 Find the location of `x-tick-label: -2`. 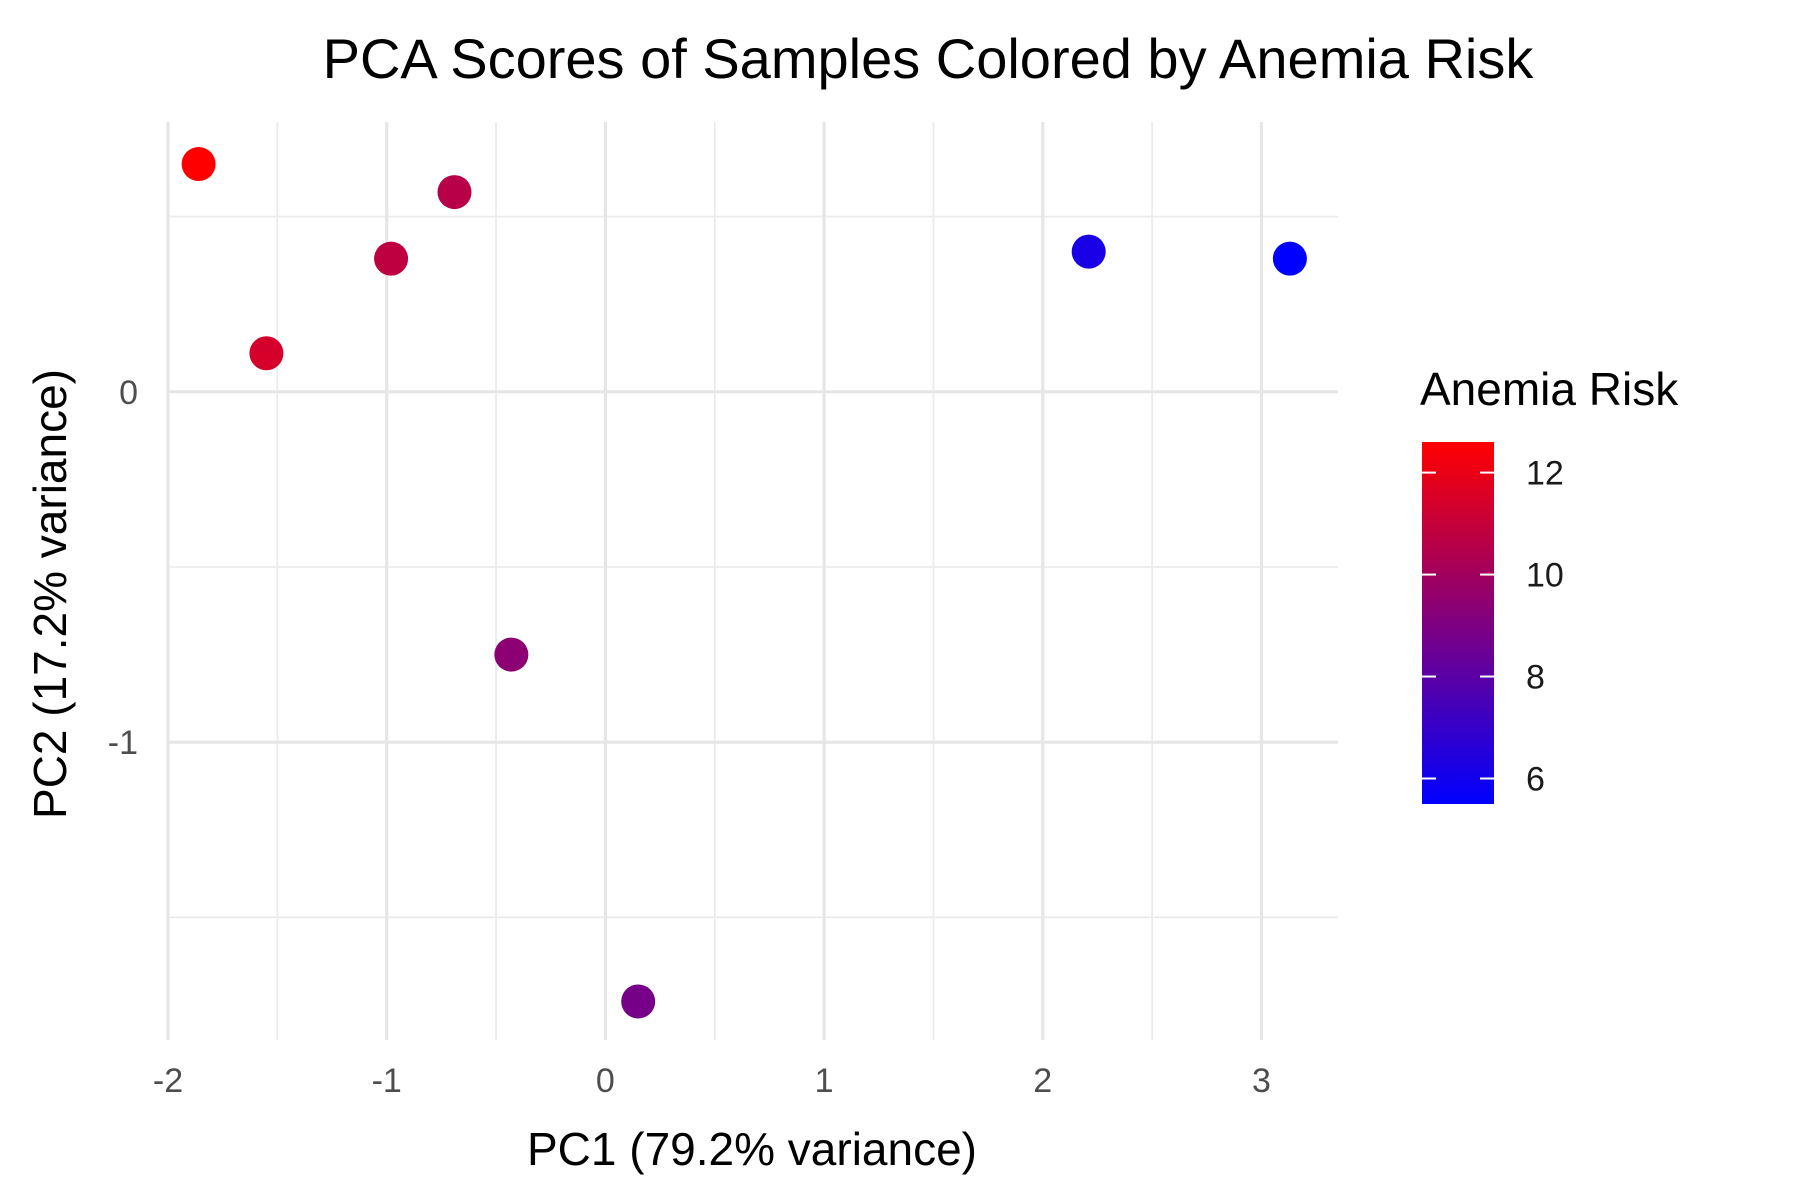

x-tick-label: -2 is located at coordinates (168, 1081).